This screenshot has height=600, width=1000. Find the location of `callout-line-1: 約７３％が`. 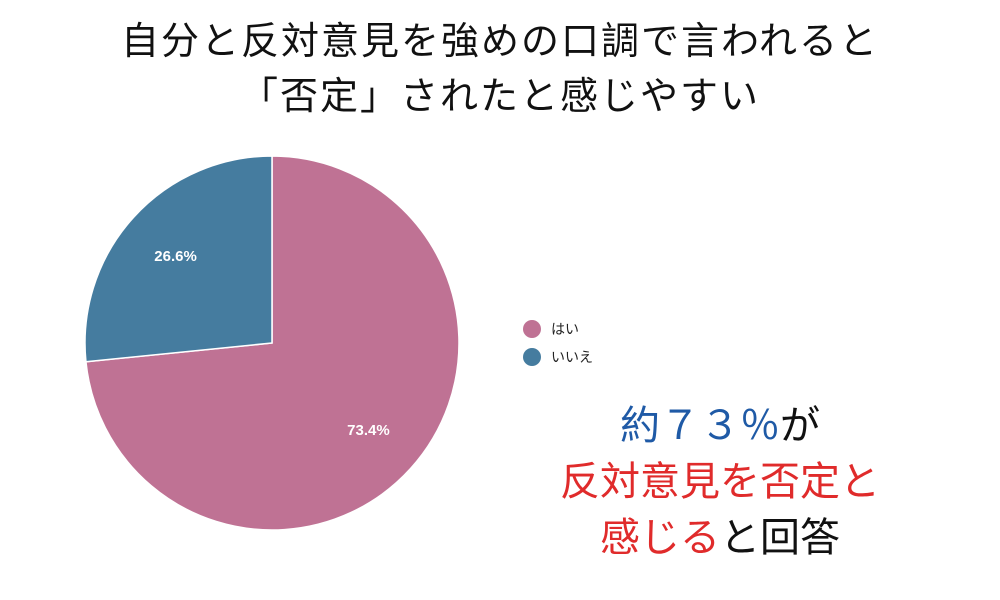

callout-line-1: 約７３％が is located at coordinates (720, 426).